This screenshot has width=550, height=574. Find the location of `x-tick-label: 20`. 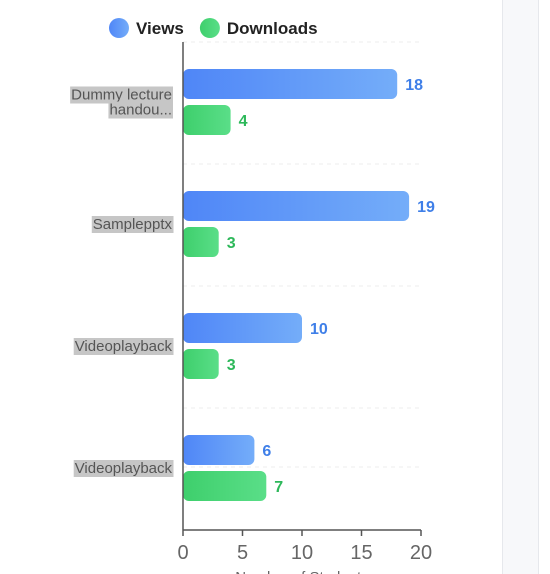

x-tick-label: 20 is located at coordinates (421, 553).